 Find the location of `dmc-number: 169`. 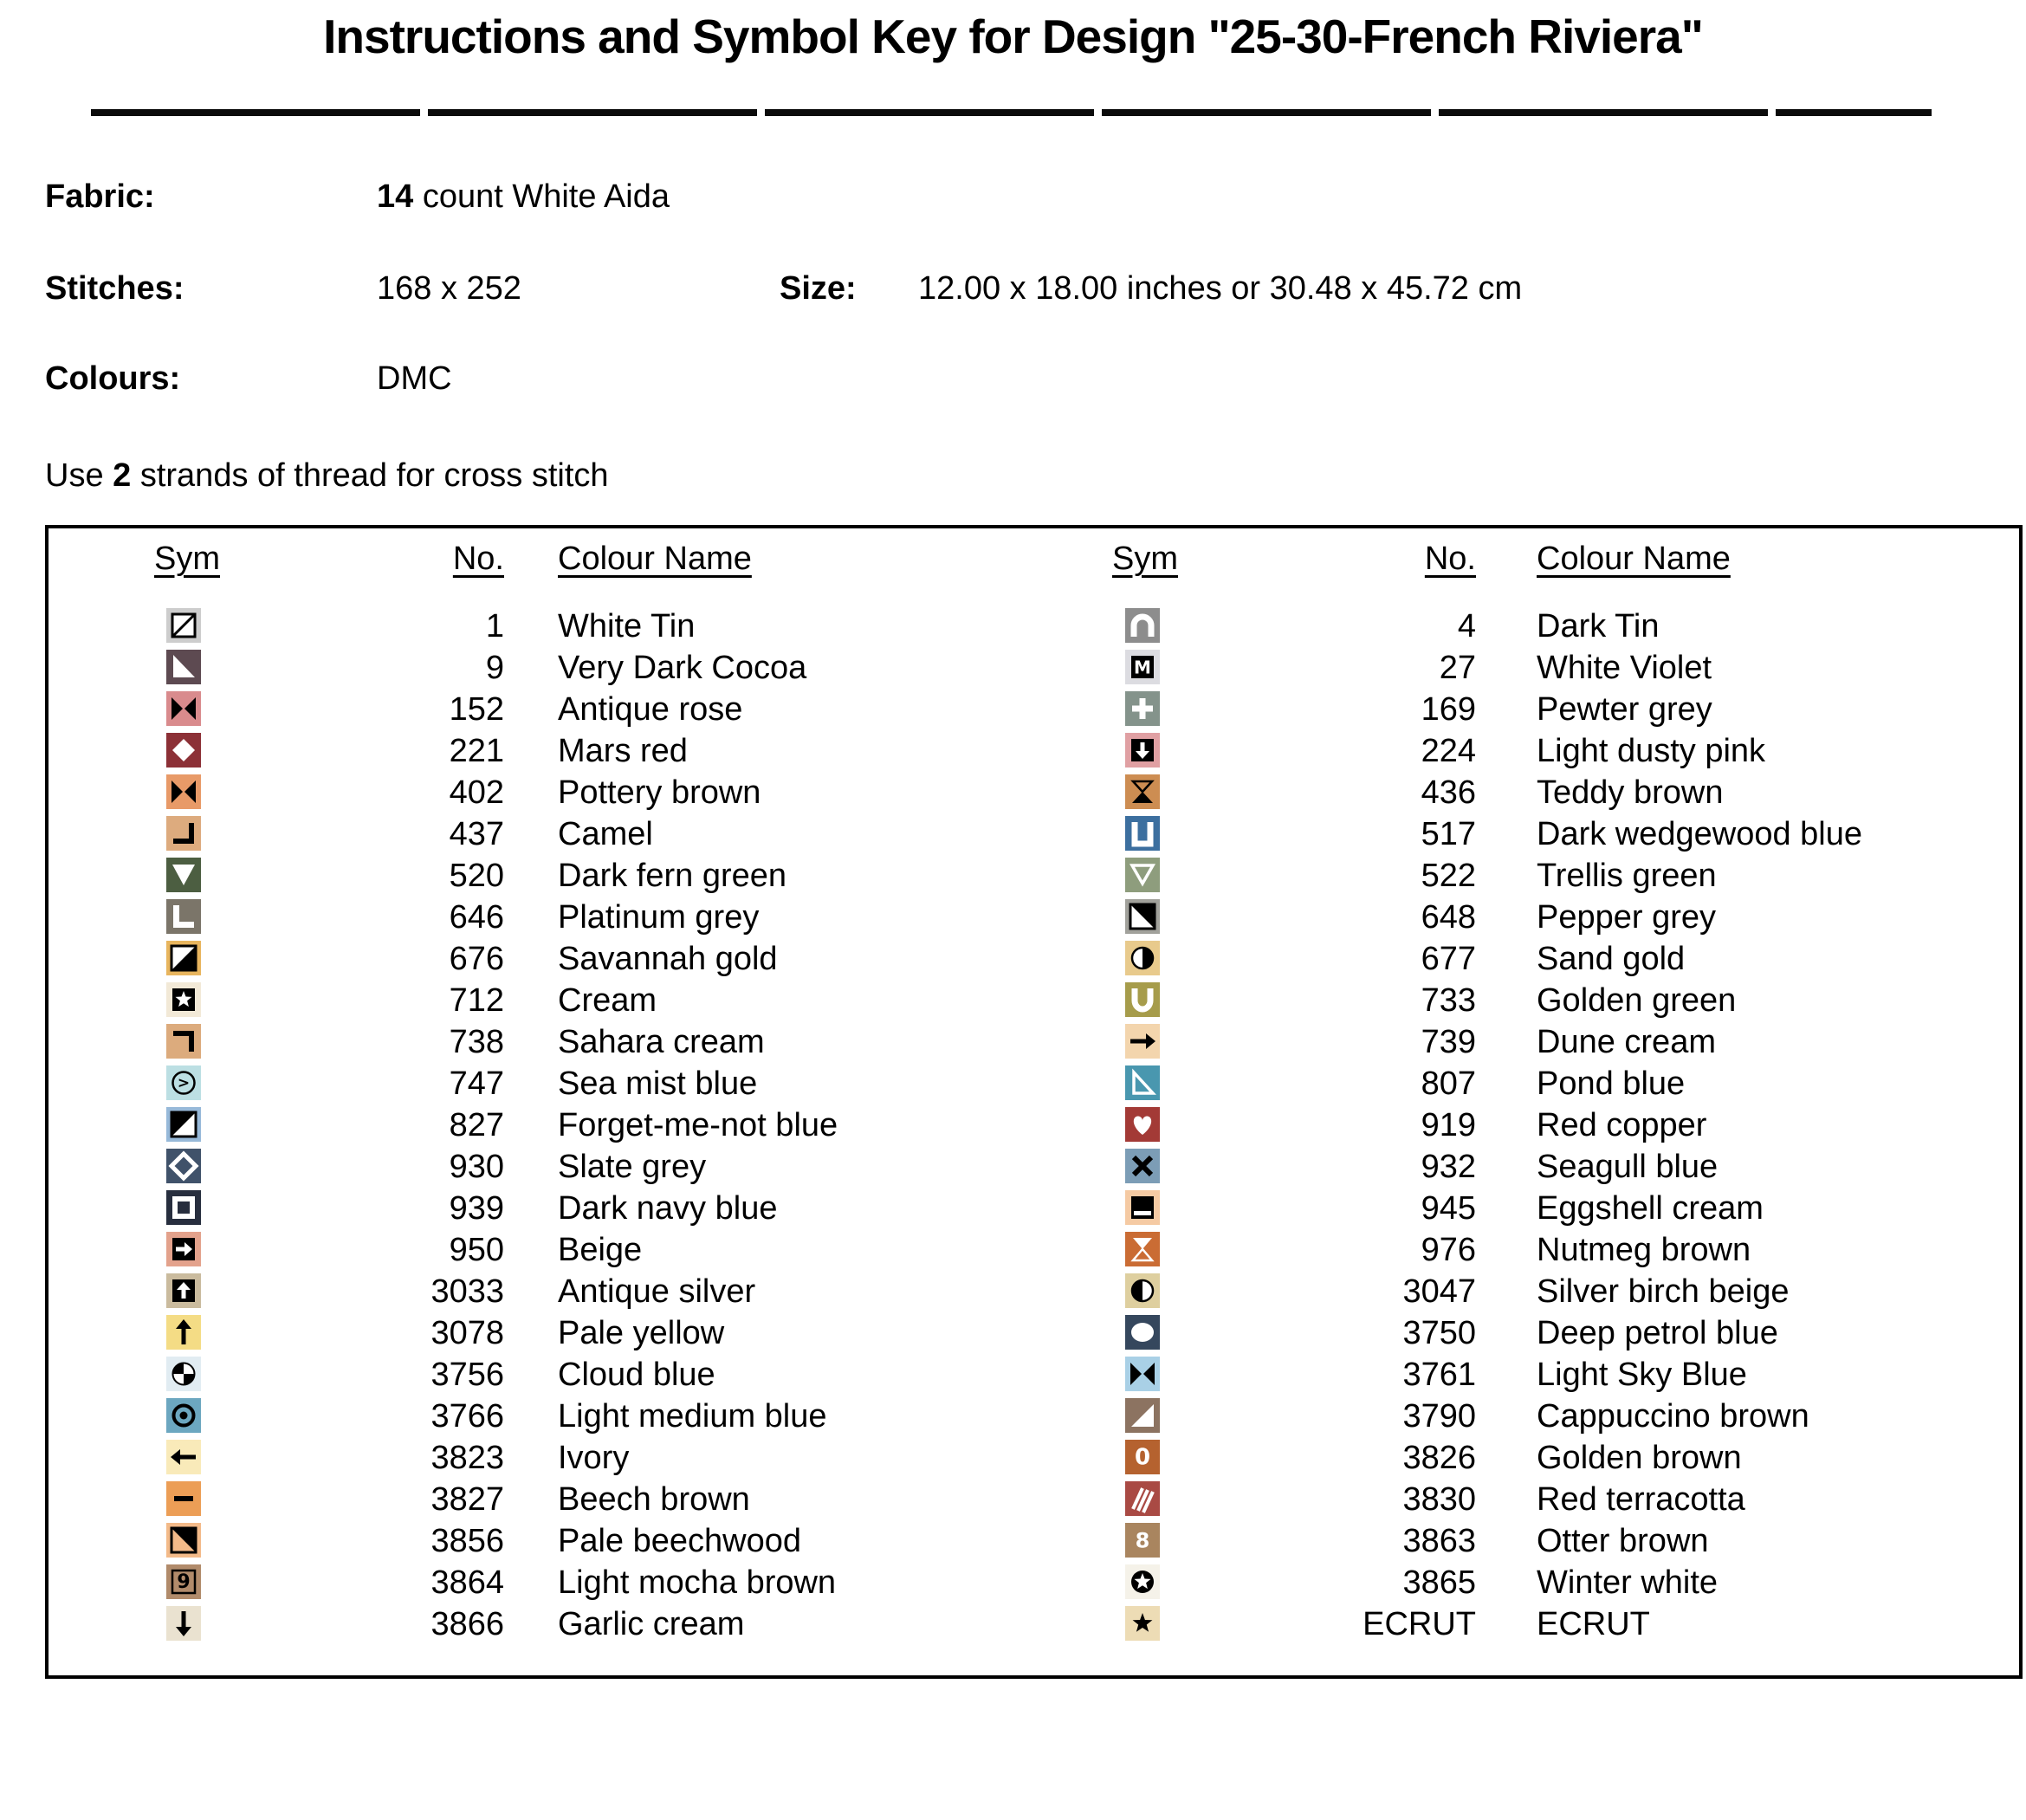

dmc-number: 169 is located at coordinates (1448, 709).